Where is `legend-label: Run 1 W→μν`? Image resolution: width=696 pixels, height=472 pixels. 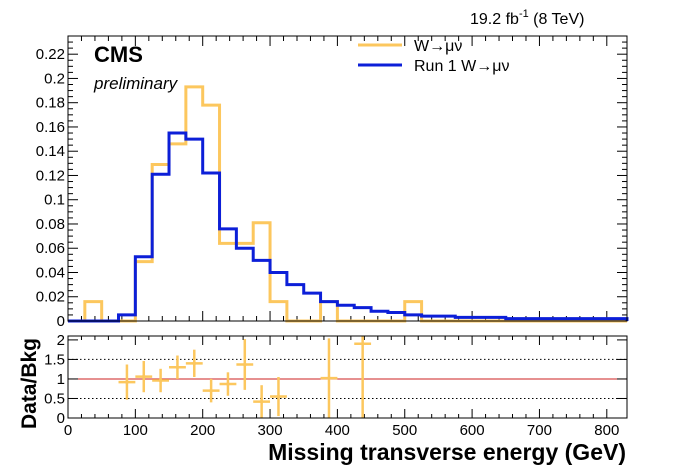
legend-label: Run 1 W→μν is located at coordinates (461, 66).